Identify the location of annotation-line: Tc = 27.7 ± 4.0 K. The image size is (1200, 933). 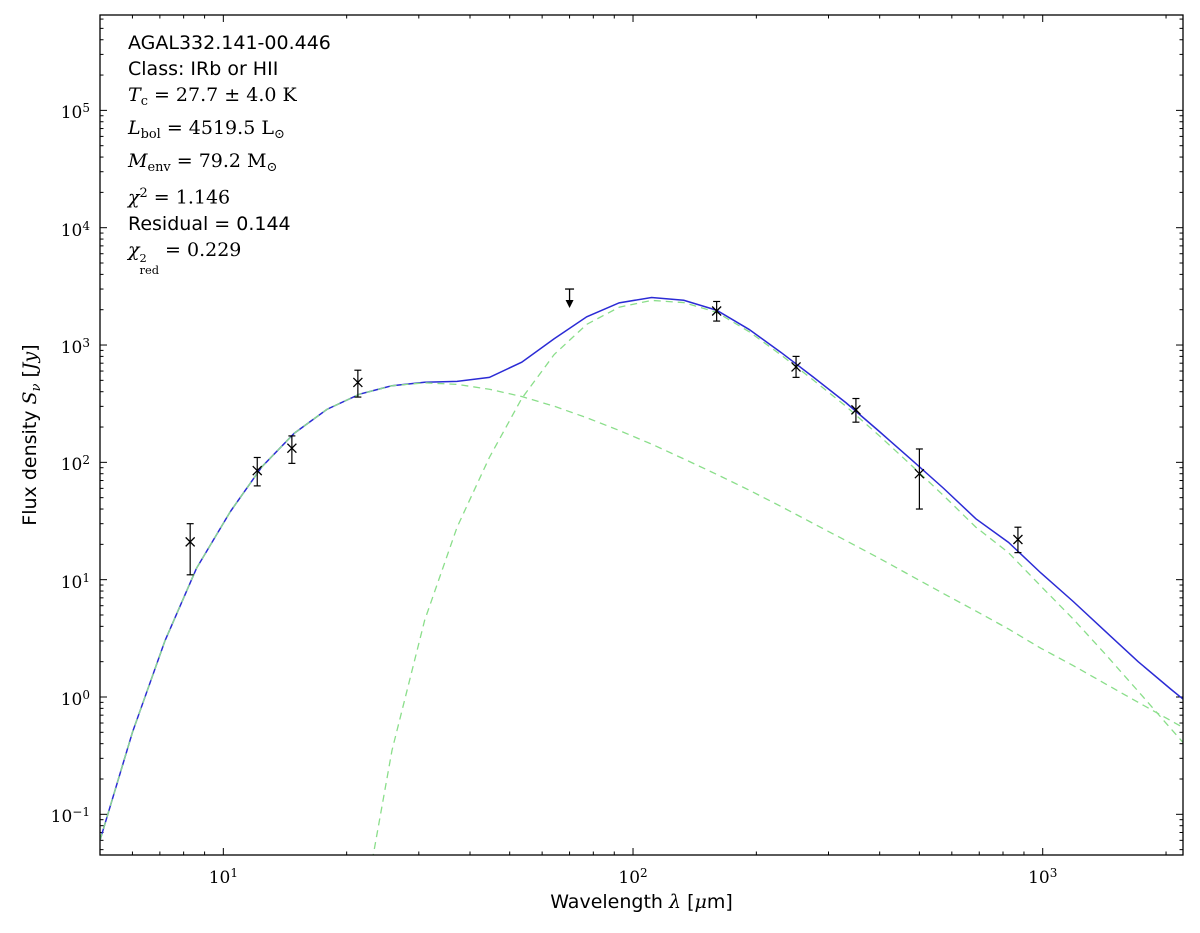
(212, 97).